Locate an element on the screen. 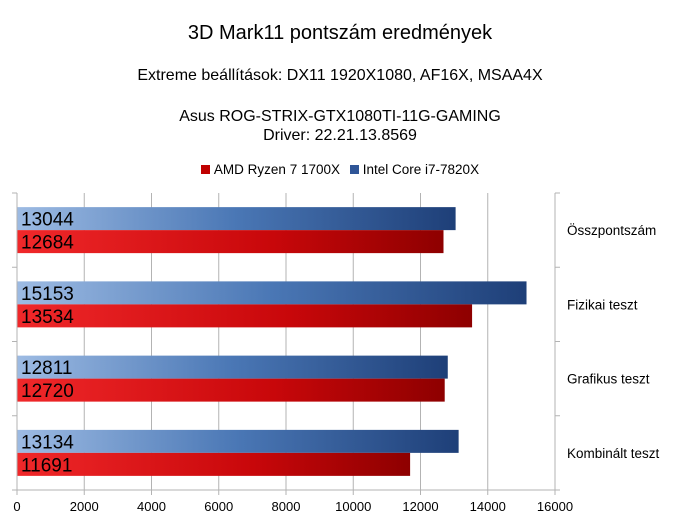 The height and width of the screenshot is (529, 680). x-tick-label: 16000 is located at coordinates (555, 506).